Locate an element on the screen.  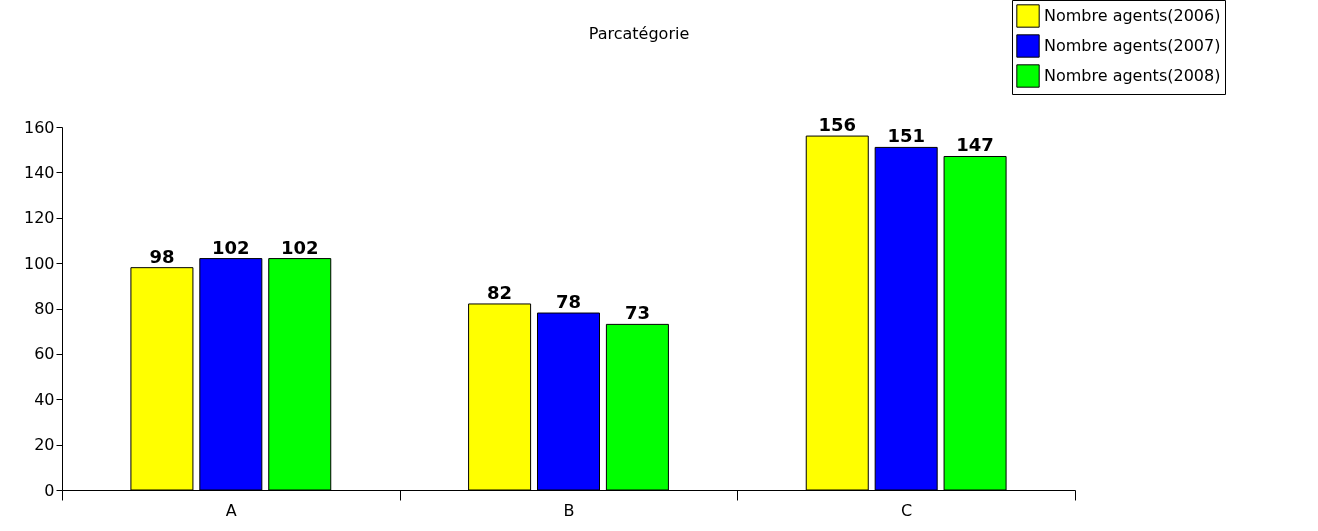
y-tick-label: 60 is located at coordinates (44, 354).